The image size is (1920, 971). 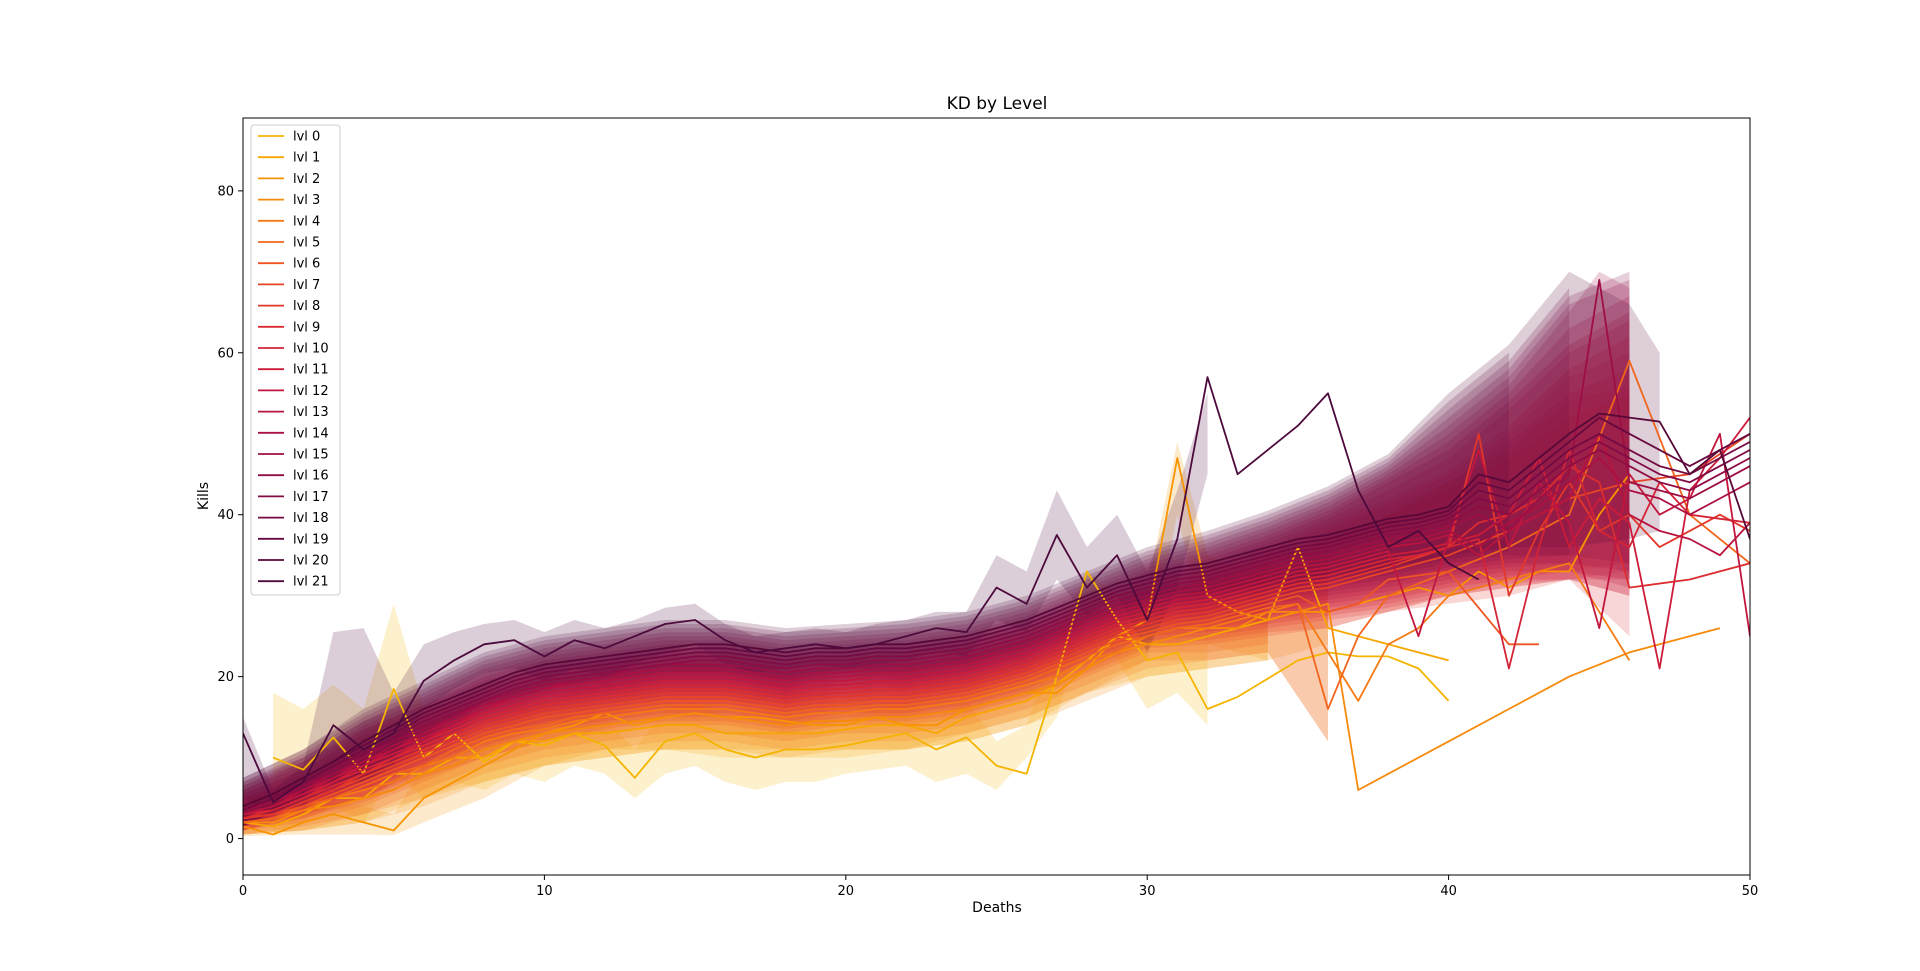 I want to click on legend-label-lvl-14: lvl 14, so click(x=311, y=433).